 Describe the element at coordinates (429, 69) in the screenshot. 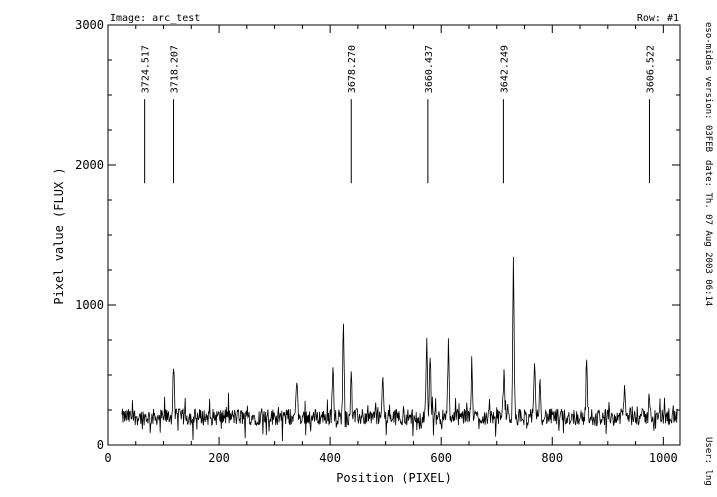

I see `line-id-label: 3660.437` at that location.